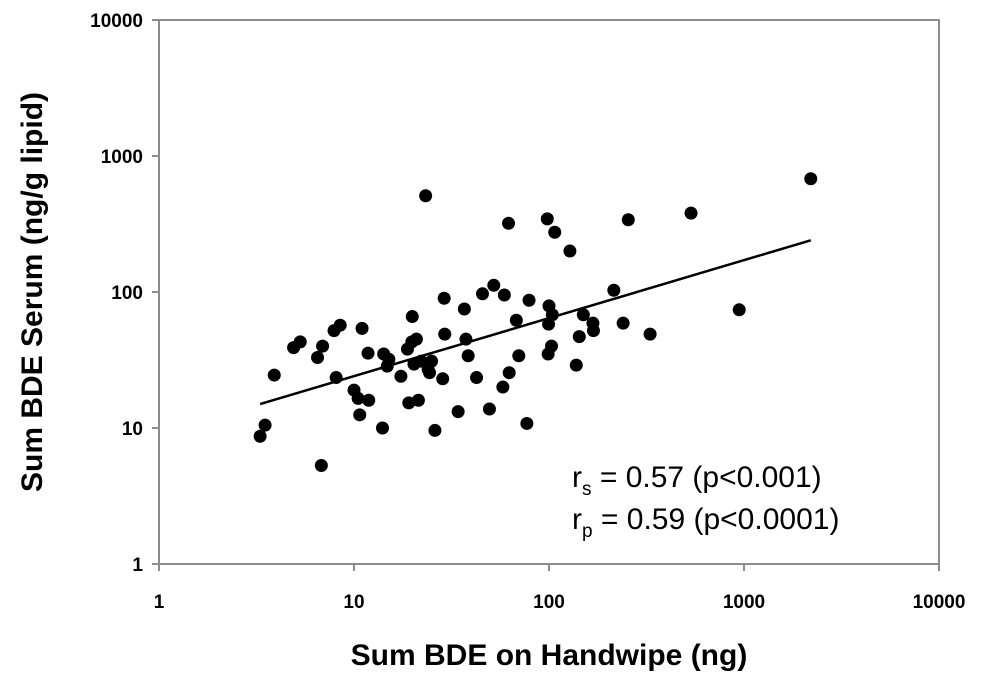 This screenshot has width=991, height=675. What do you see at coordinates (577, 477) in the screenshot?
I see `spearman-r-symbol: r` at bounding box center [577, 477].